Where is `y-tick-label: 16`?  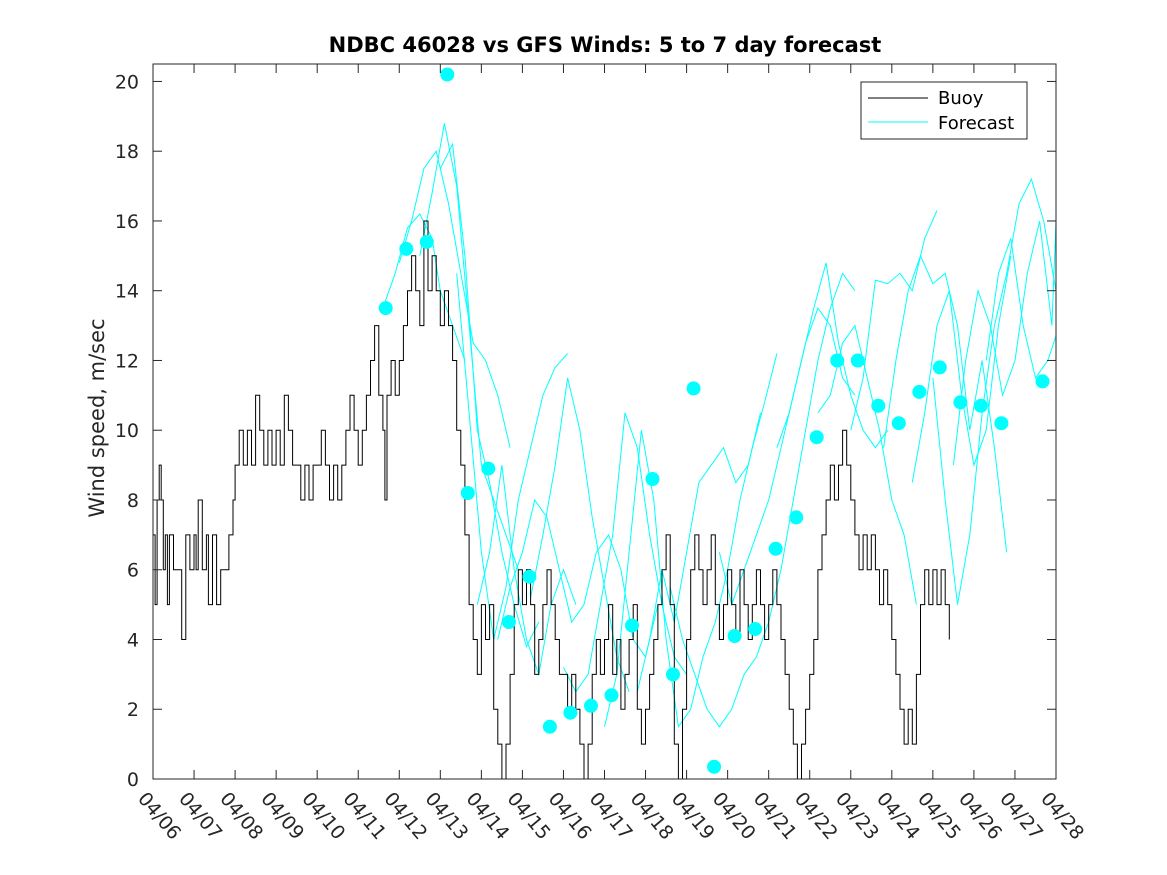
y-tick-label: 16 is located at coordinates (127, 222).